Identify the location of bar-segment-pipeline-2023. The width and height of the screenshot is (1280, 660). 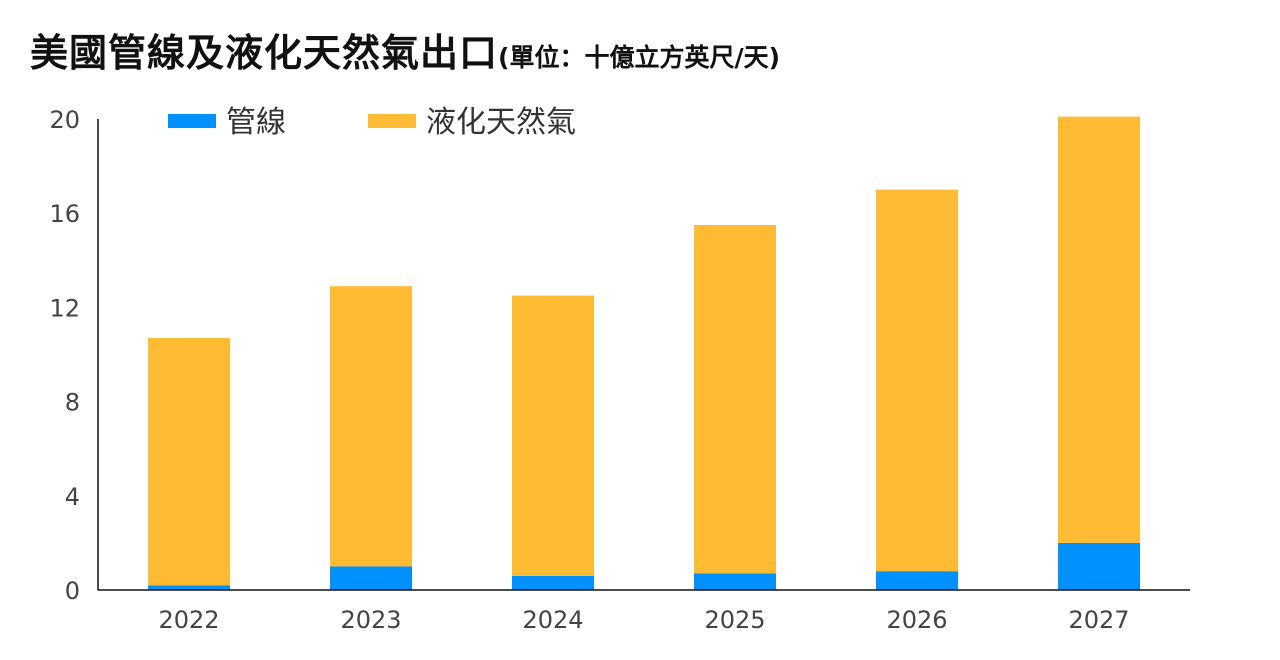
(371, 578).